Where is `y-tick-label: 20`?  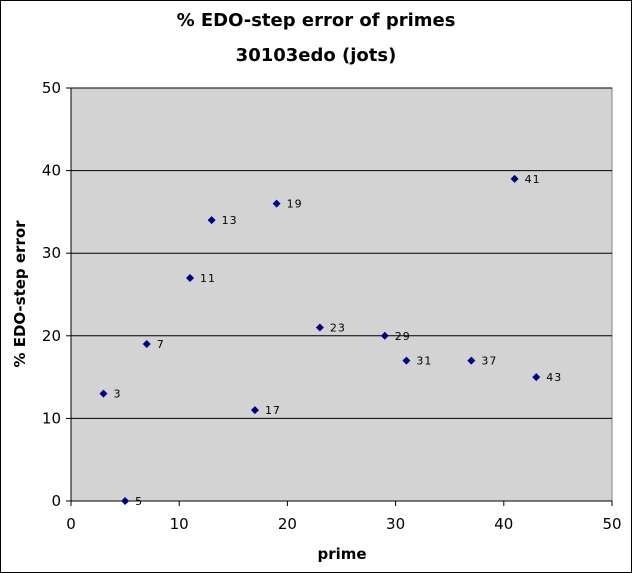
y-tick-label: 20 is located at coordinates (51, 336).